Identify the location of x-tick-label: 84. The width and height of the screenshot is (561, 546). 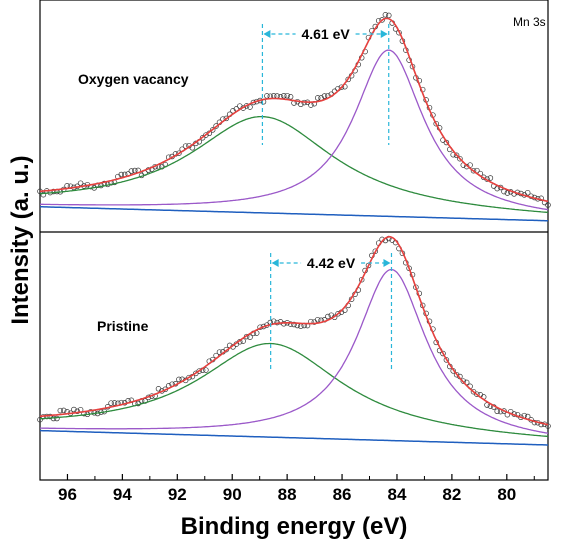
(397, 494).